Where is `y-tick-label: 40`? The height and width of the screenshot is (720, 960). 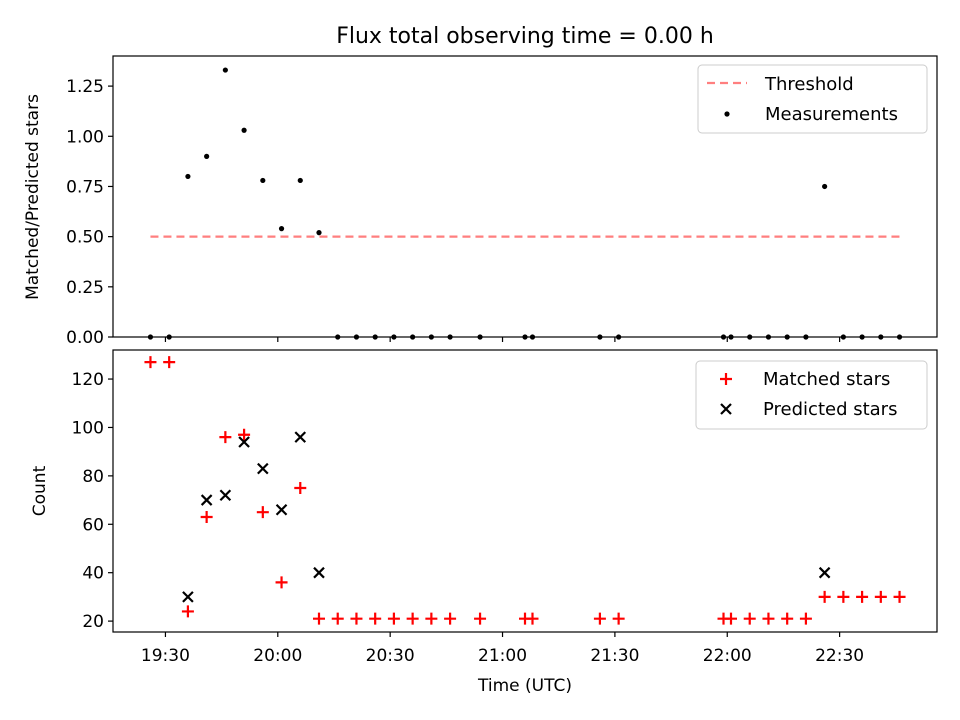
y-tick-label: 40 is located at coordinates (93, 574).